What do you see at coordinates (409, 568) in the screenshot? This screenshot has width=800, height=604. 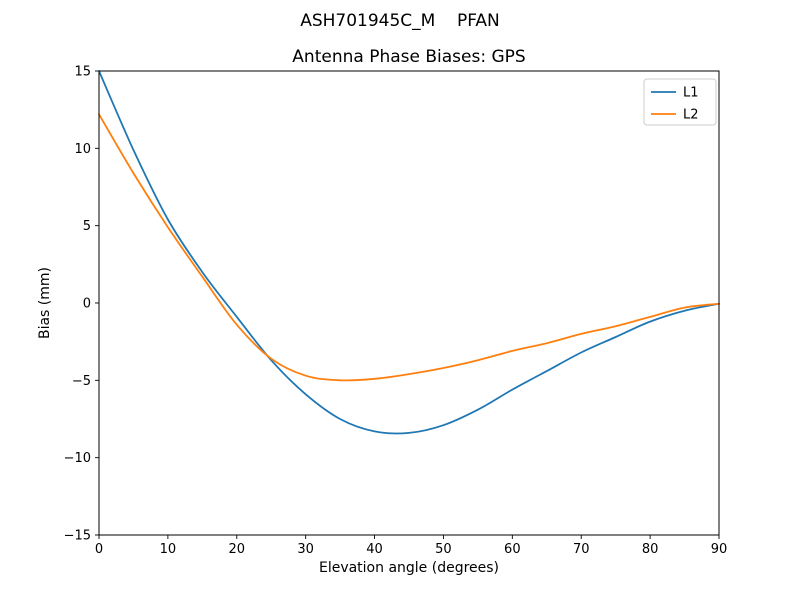 I see `x-axis-label: Elevation angle (degrees)` at bounding box center [409, 568].